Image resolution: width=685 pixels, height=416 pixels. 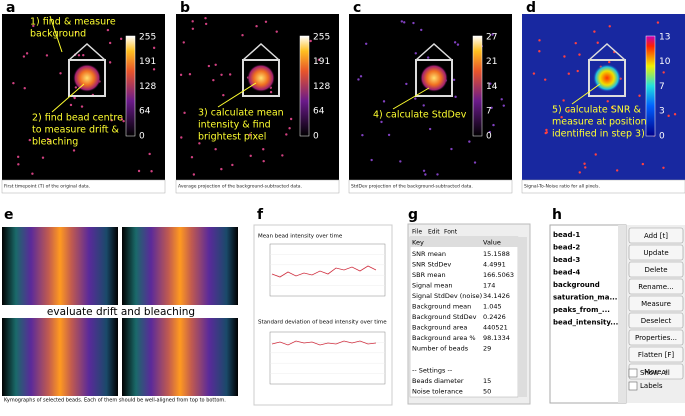 I want to click on key-cell: SBR mean, so click(x=429, y=275).